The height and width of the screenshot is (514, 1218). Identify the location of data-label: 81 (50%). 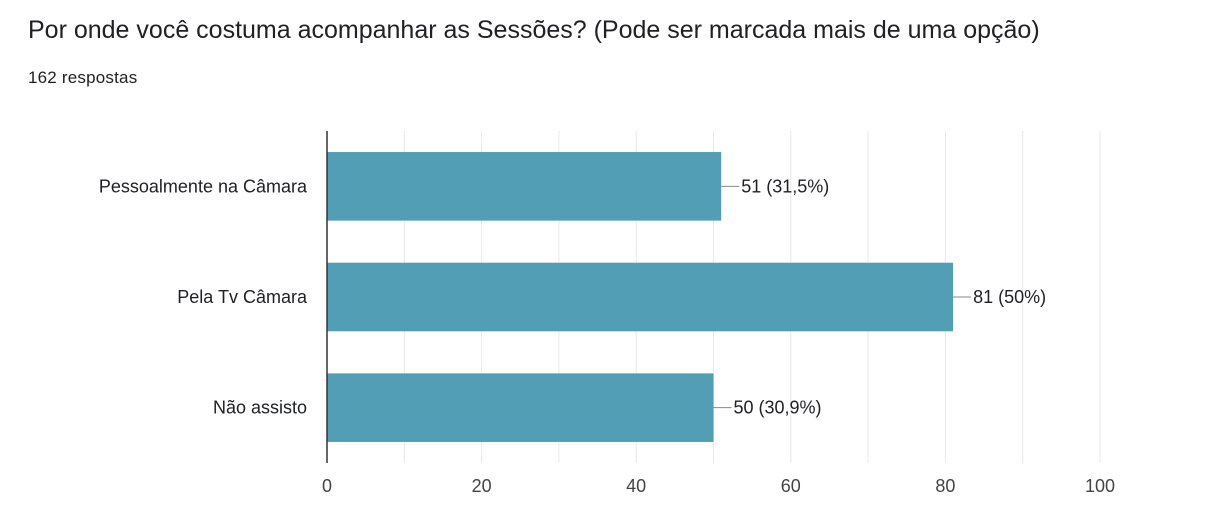
(1009, 297).